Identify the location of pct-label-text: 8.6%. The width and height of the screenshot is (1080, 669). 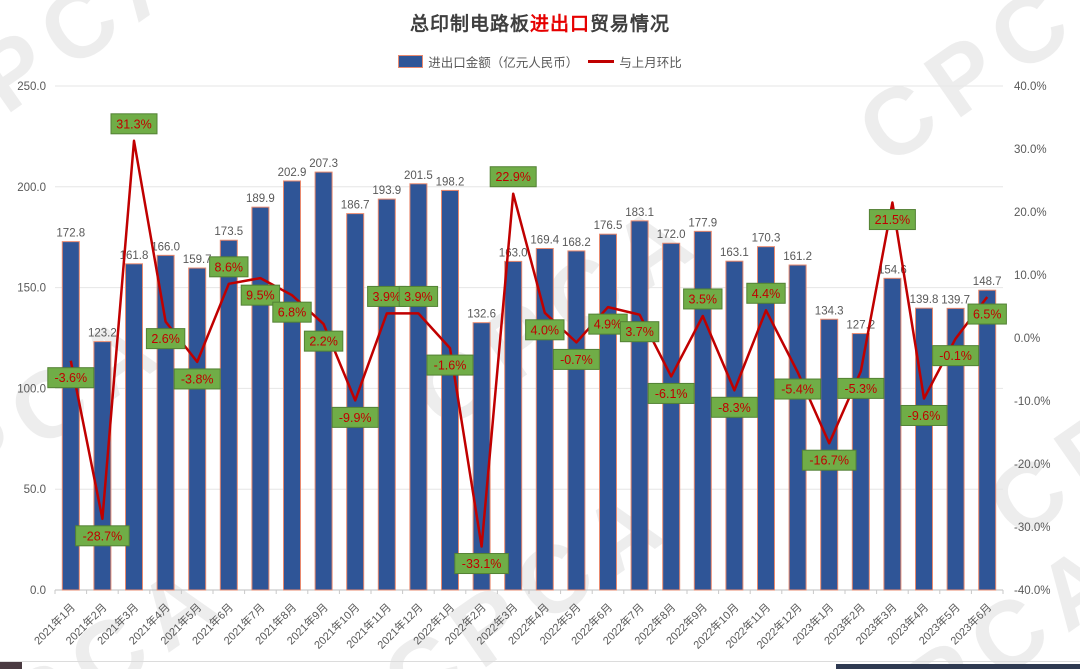
(229, 267).